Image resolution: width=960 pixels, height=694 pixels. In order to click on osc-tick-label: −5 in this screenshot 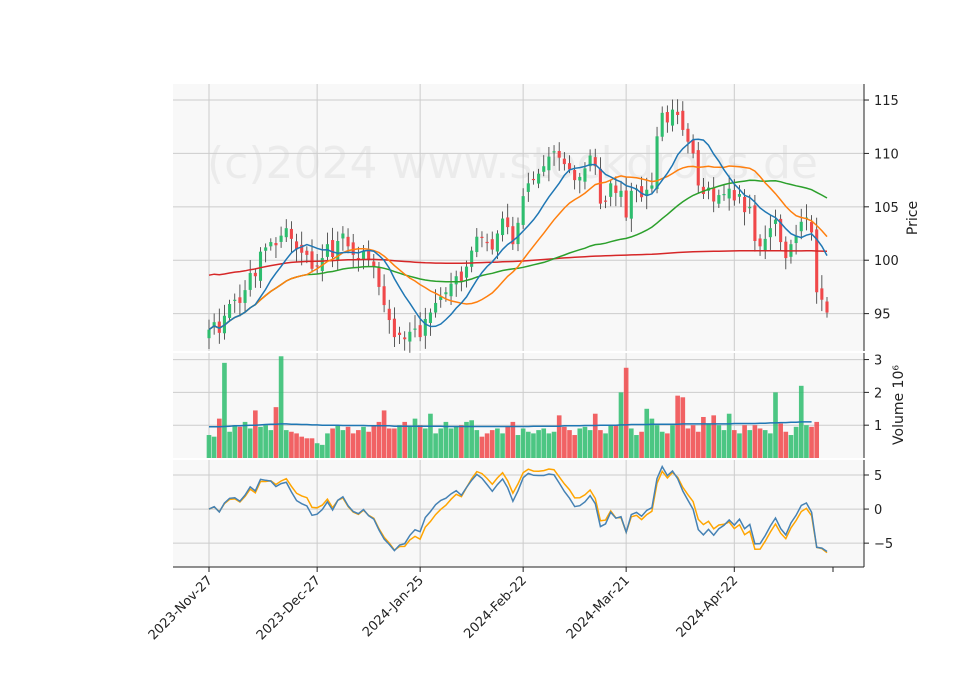, I will do `click(883, 544)`.